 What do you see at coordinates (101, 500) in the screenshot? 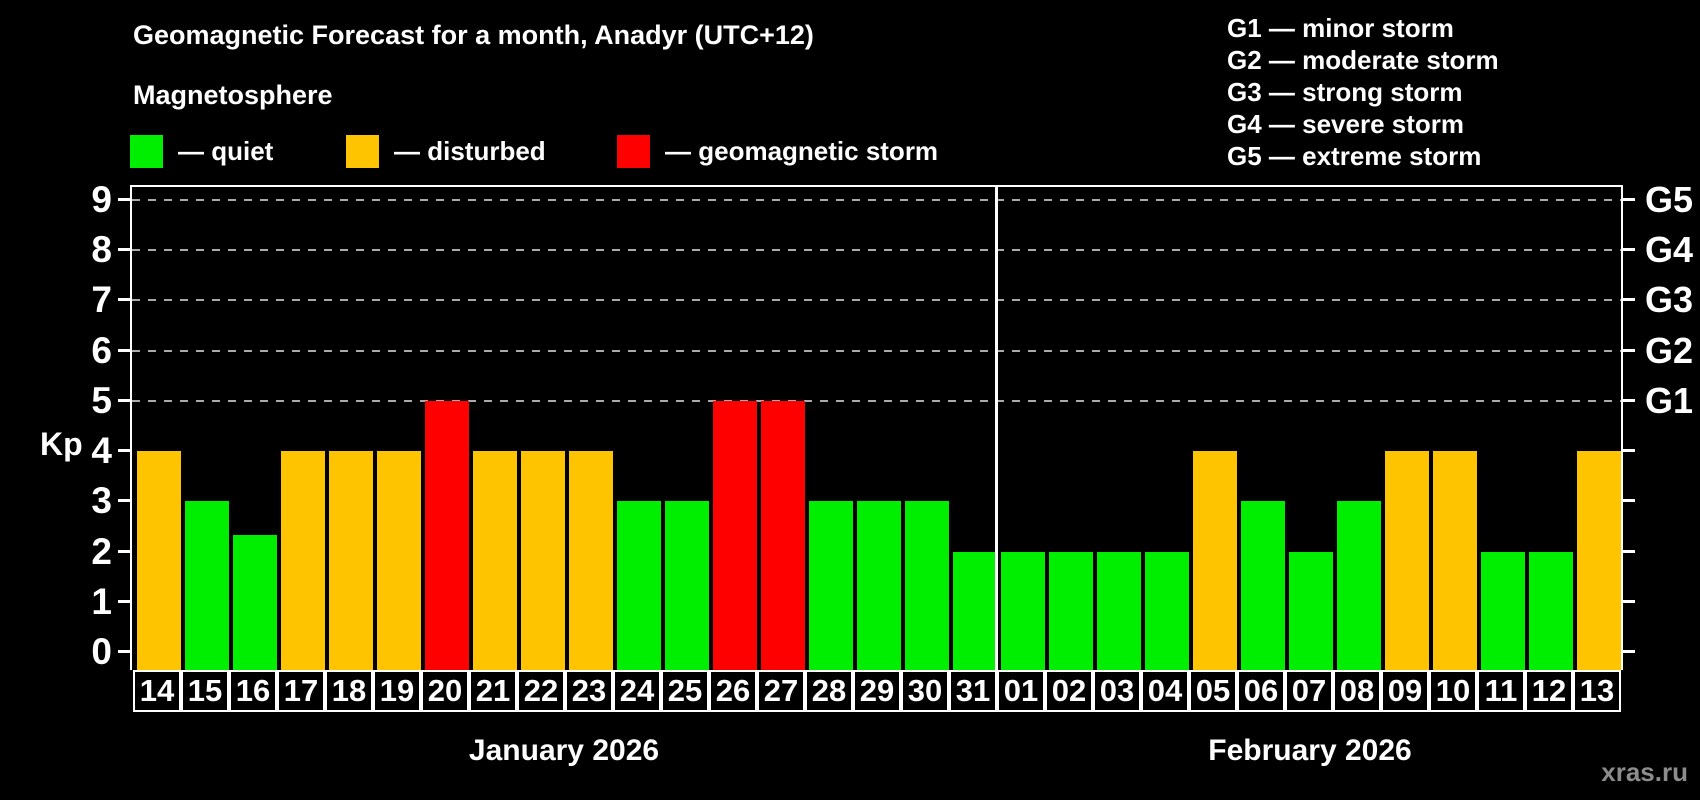
I see `y-axis-tick-label: 3` at bounding box center [101, 500].